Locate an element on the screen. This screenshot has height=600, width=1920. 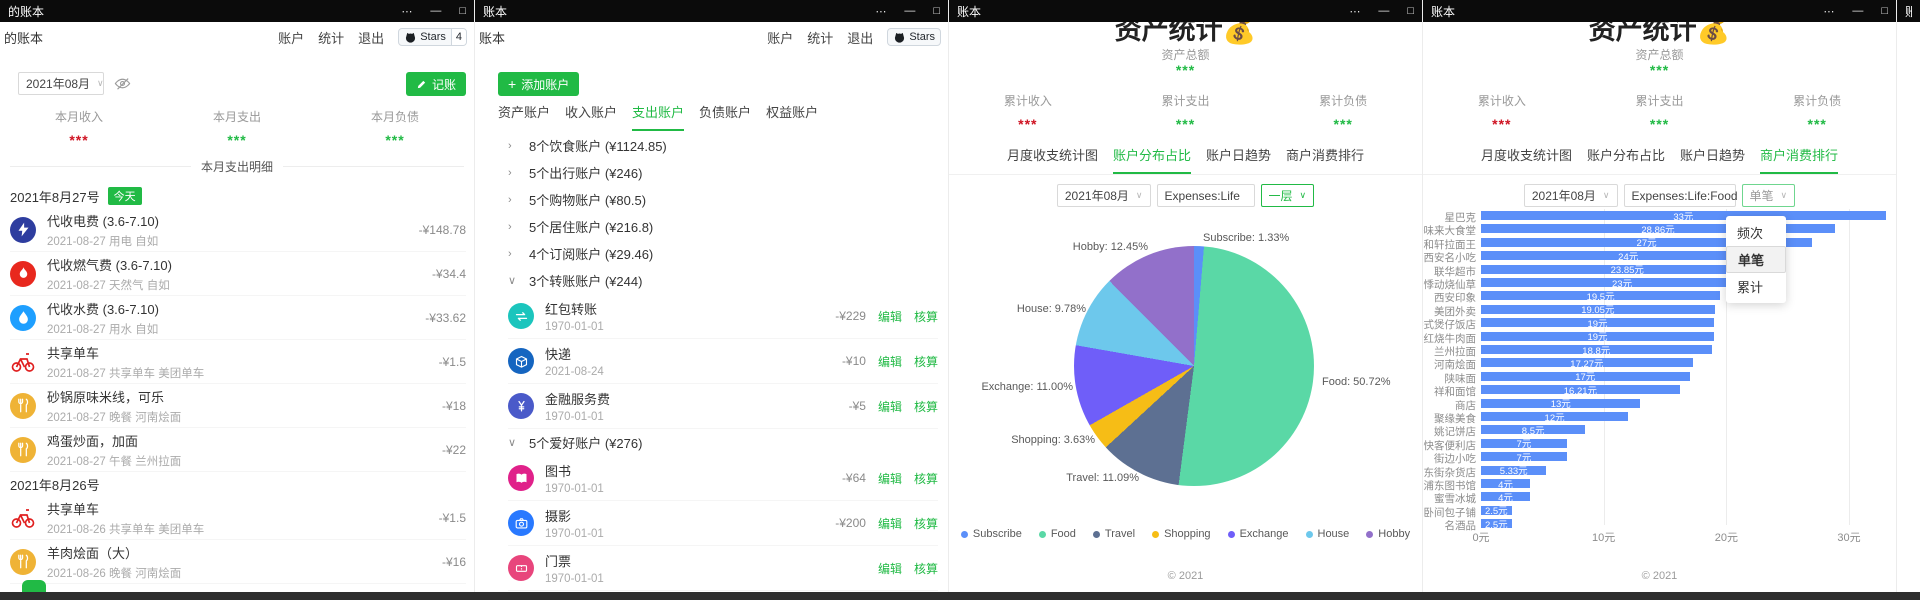
bar-row: 美团外卖 19.05元 is located at coordinates (1659, 310).